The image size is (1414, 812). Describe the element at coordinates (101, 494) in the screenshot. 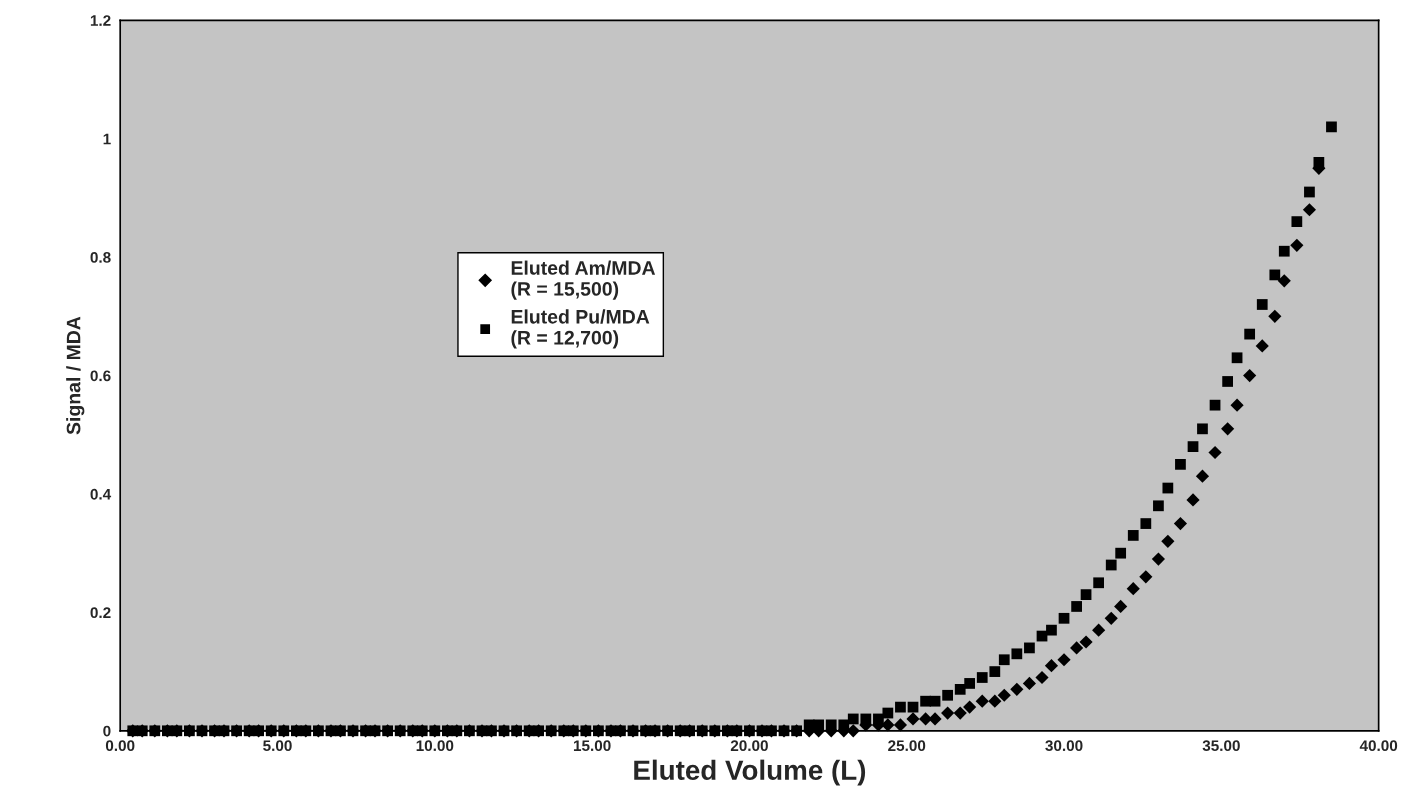

I see `y-tick-label: 0.4` at that location.